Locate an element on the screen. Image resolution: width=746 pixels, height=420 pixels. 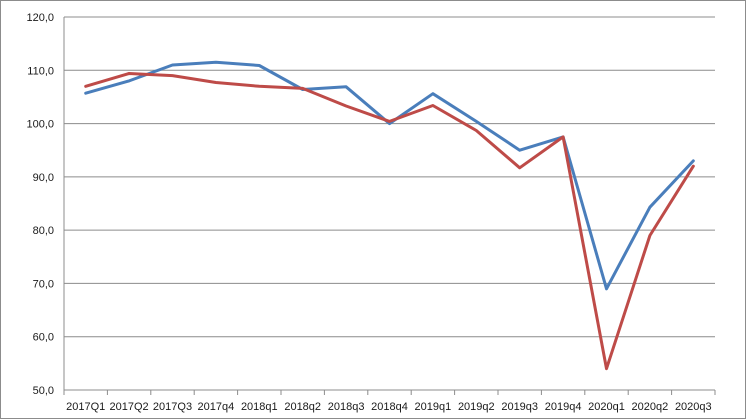
x-tick-label: 2018q4 is located at coordinates (389, 407).